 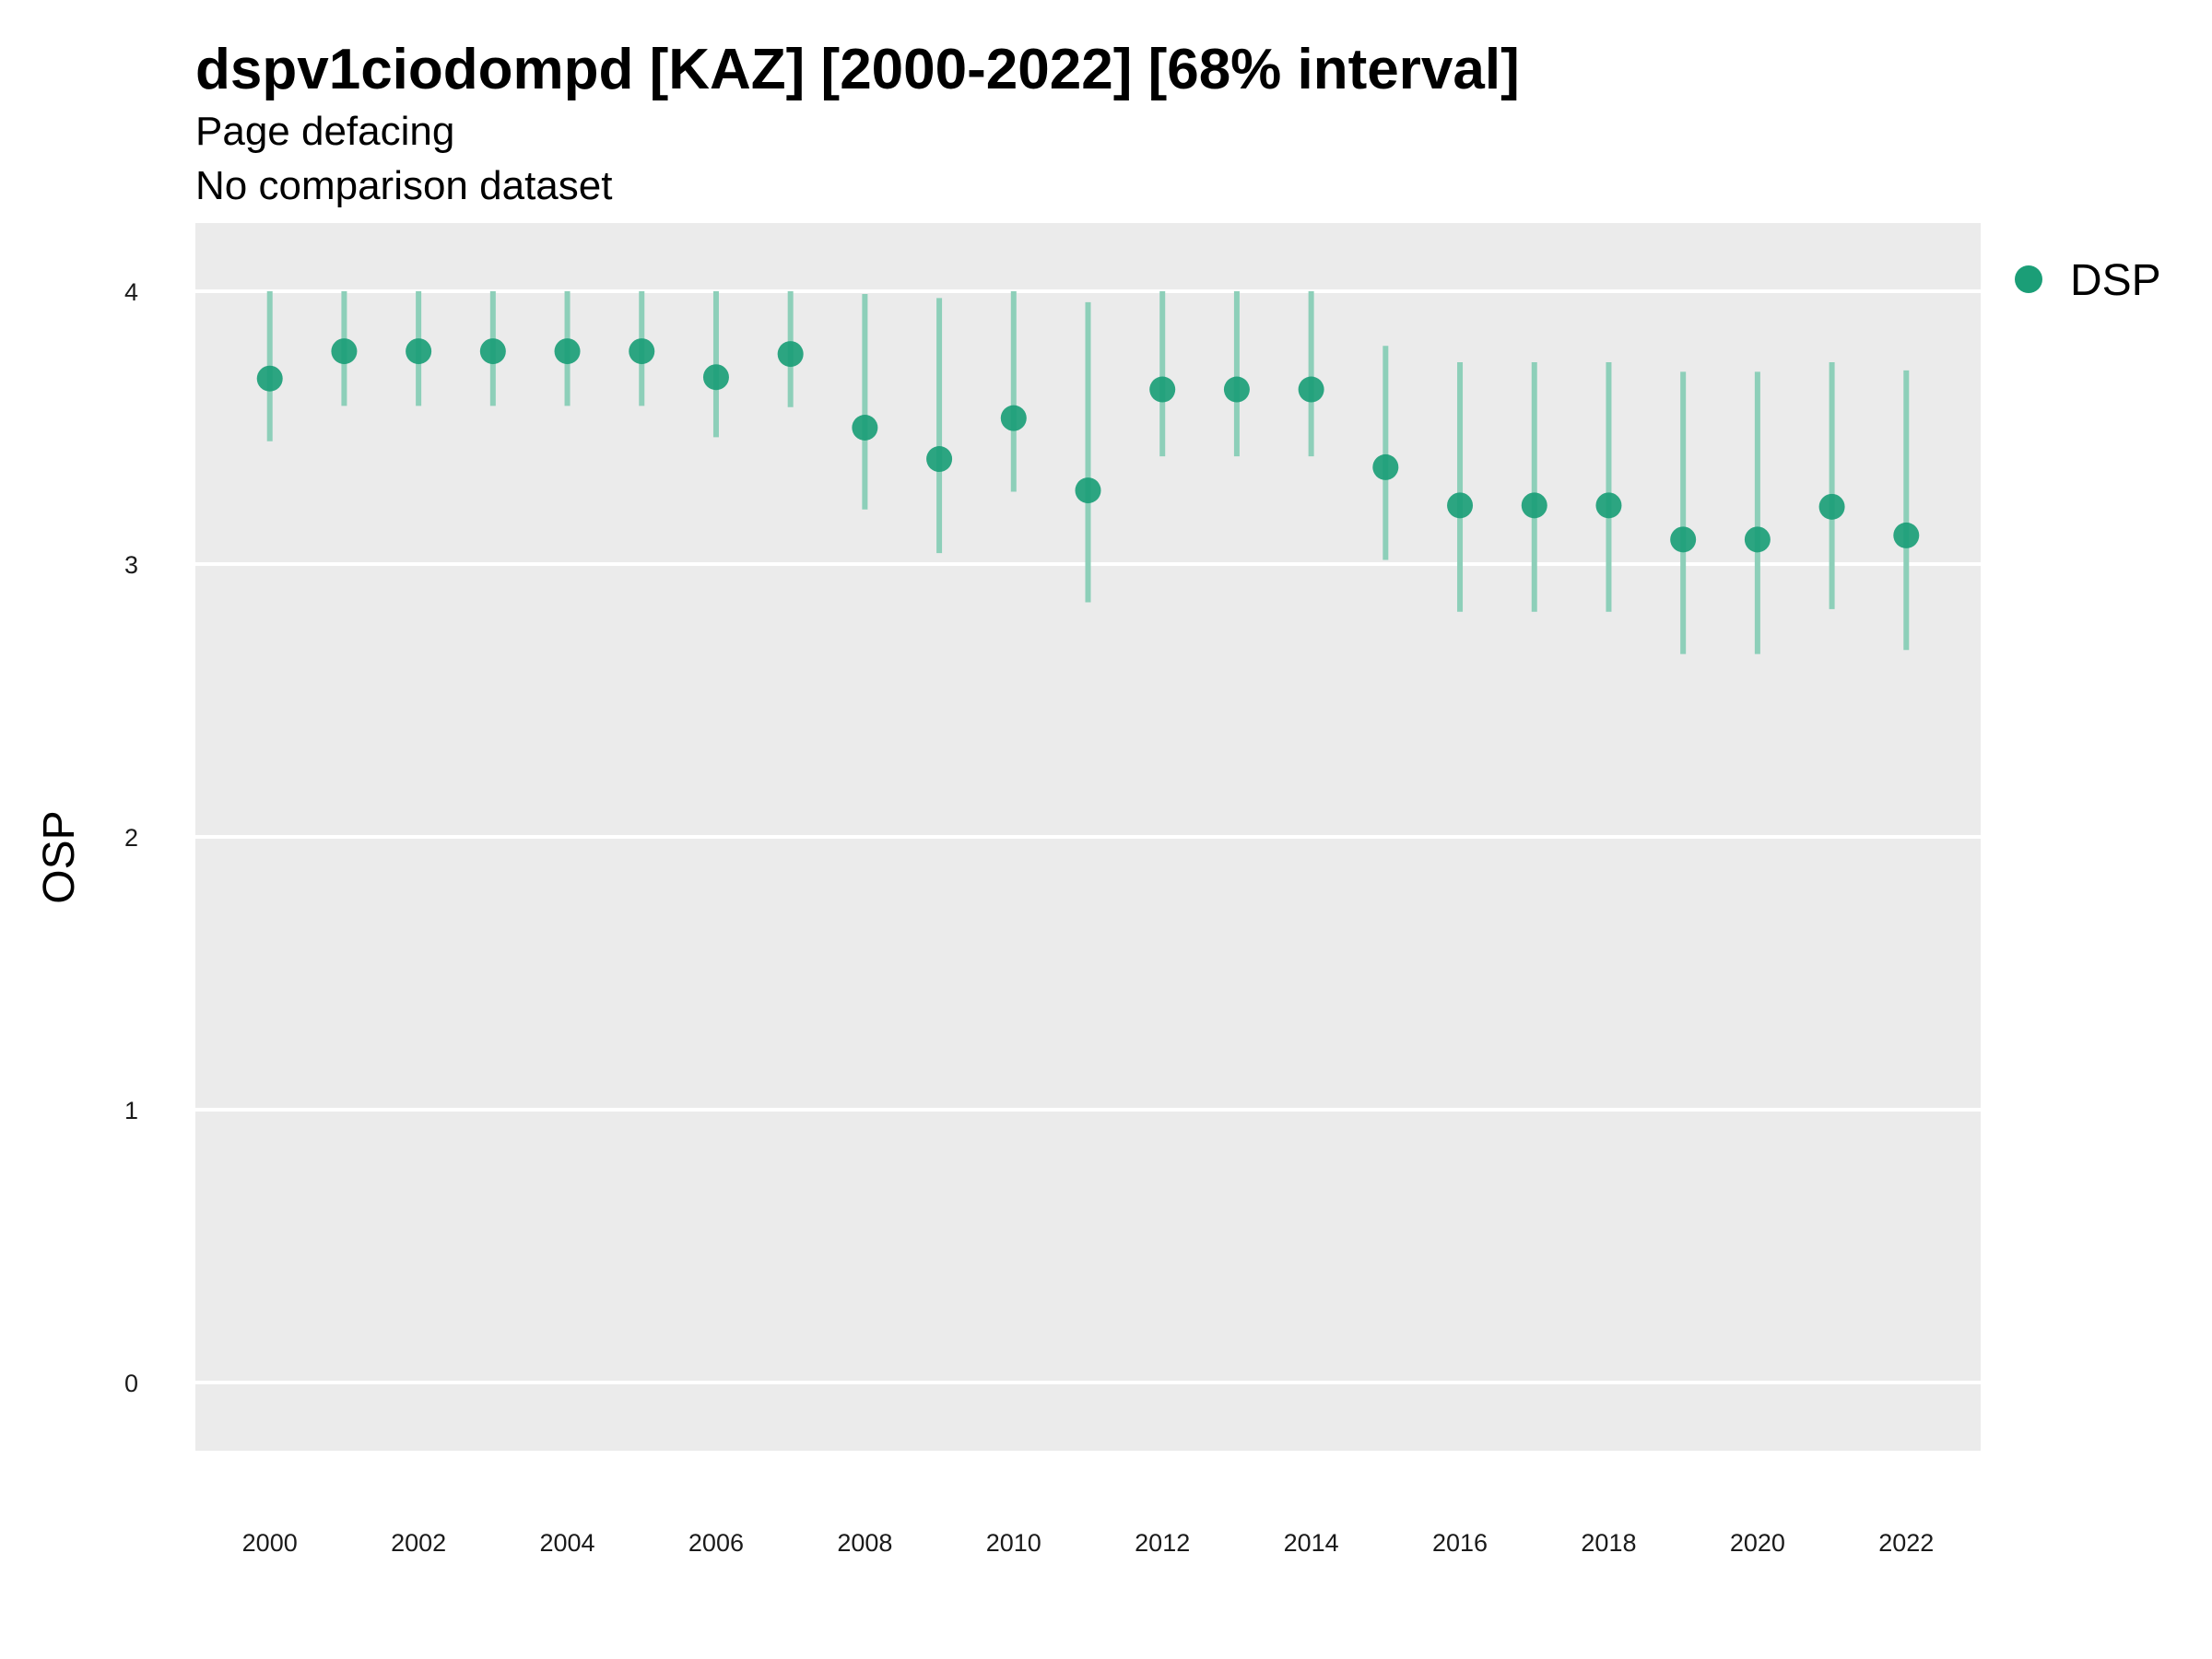 I want to click on x-tick-label-2008: 2008, so click(x=864, y=1543).